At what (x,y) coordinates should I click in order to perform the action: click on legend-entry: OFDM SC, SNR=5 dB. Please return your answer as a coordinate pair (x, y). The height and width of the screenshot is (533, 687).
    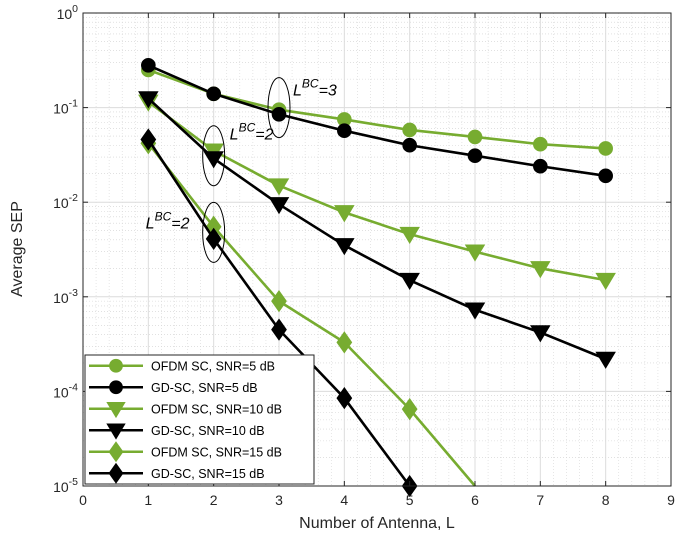
    Looking at the image, I should click on (182, 365).